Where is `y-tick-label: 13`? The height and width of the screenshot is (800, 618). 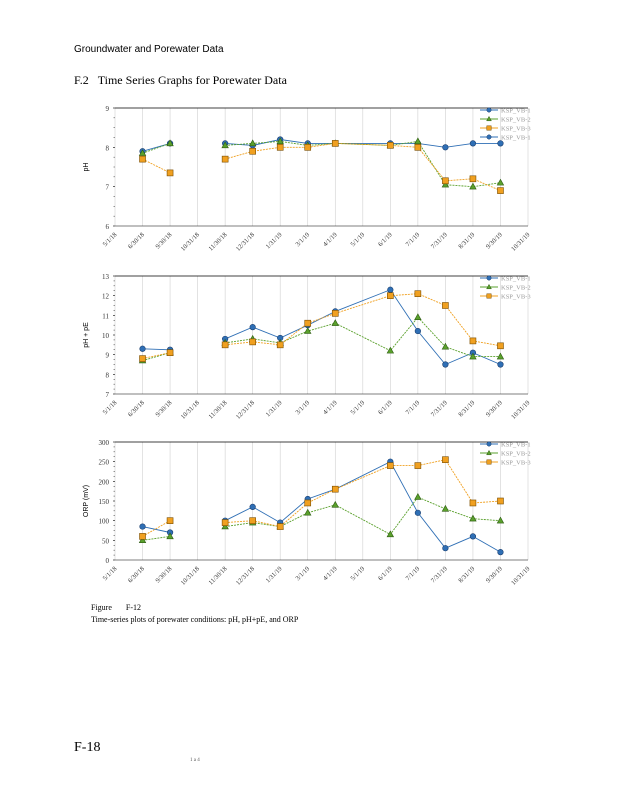 y-tick-label: 13 is located at coordinates (106, 277).